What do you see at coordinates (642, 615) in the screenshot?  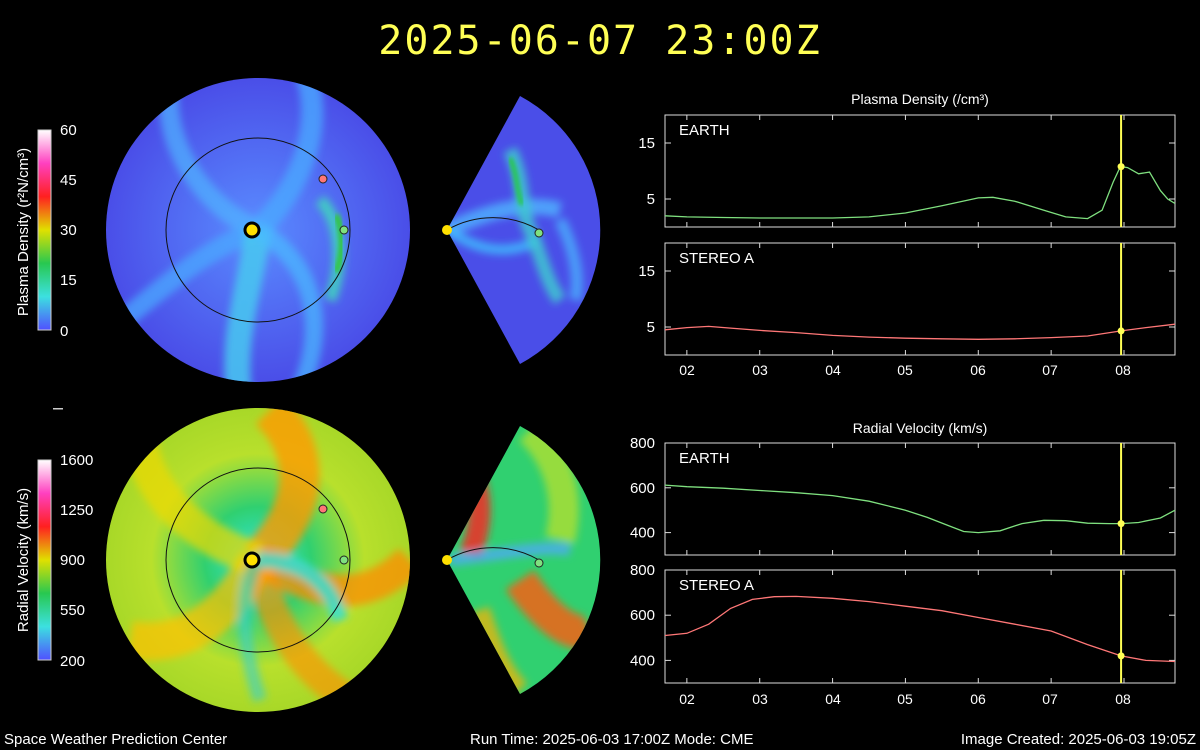 I see `velocity-stereo-a-ytick-label: 600` at bounding box center [642, 615].